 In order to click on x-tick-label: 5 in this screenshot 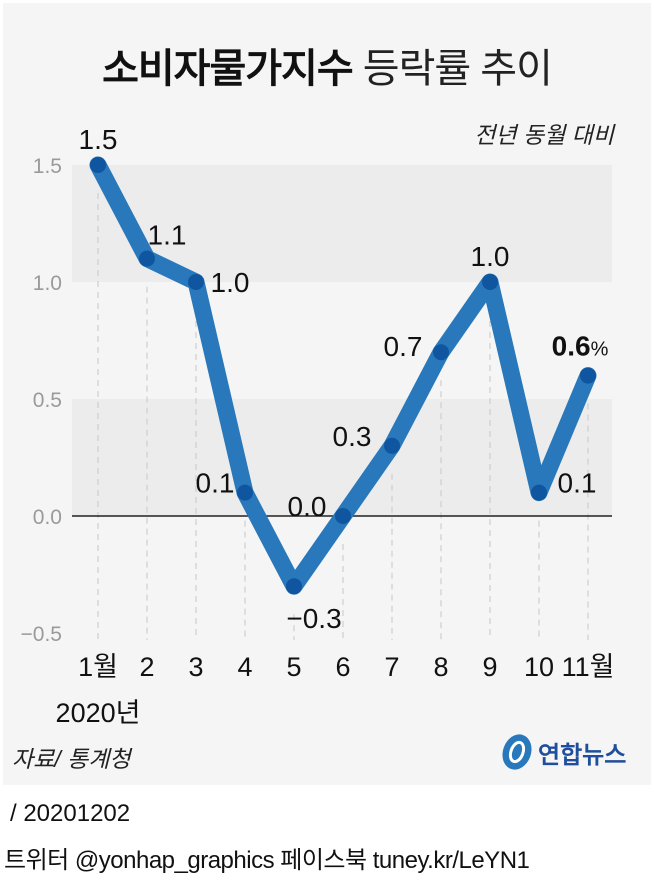, I will do `click(293, 667)`.